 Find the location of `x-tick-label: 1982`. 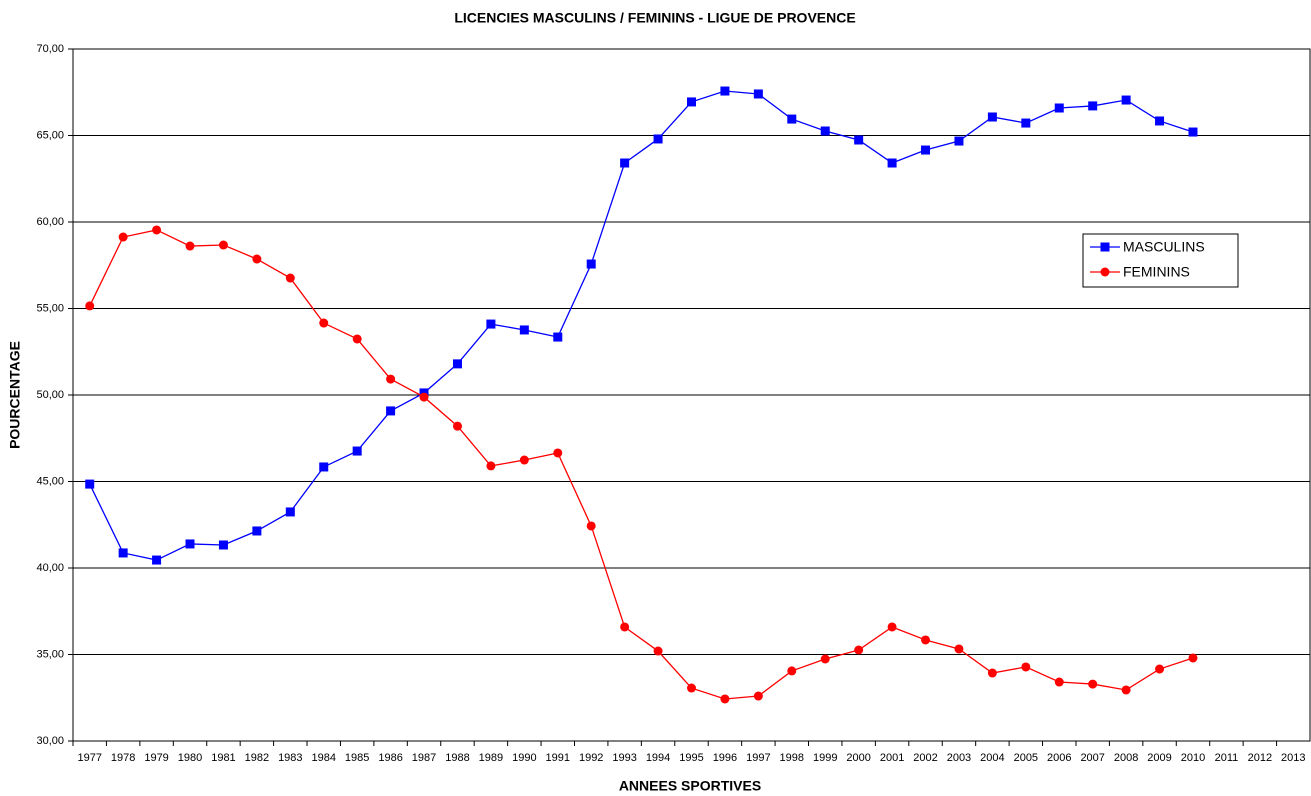

x-tick-label: 1982 is located at coordinates (257, 758).